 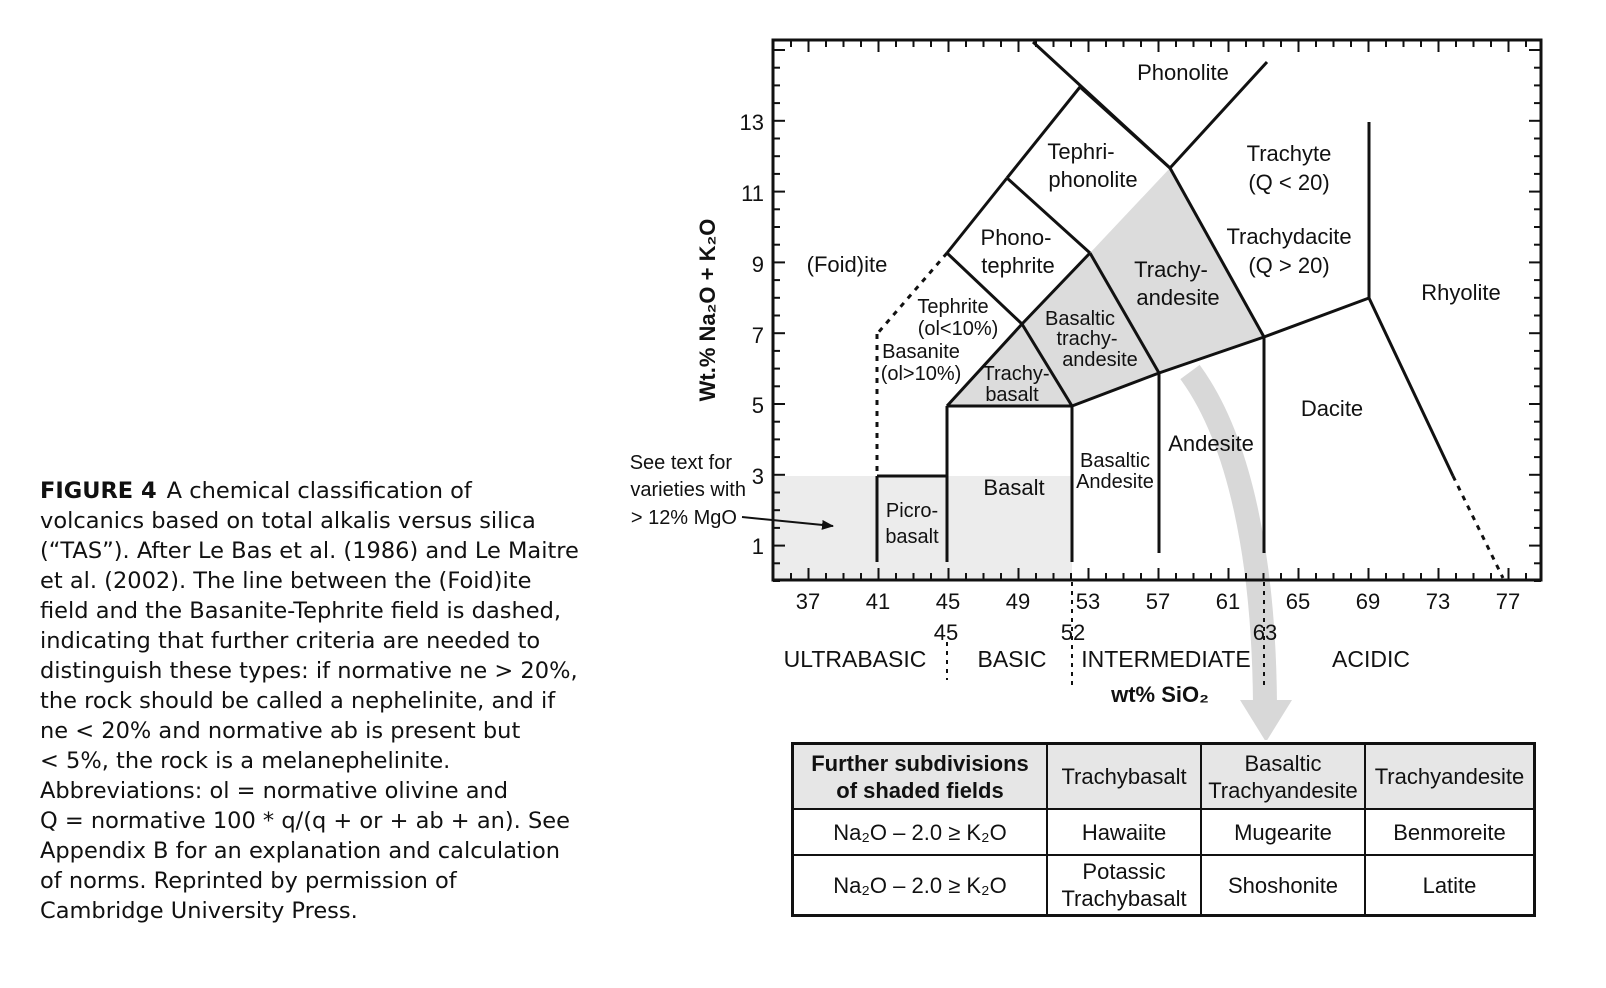 I want to click on y-tick-label: 1, so click(x=758, y=546).